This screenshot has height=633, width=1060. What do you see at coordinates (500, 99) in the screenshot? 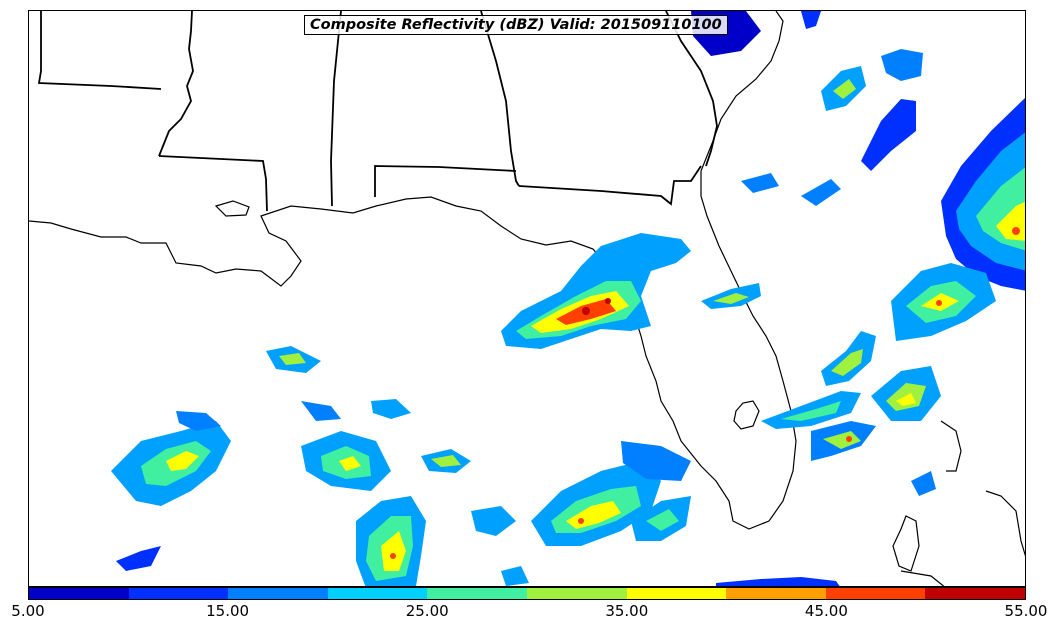
I see `border-al-ga` at bounding box center [500, 99].